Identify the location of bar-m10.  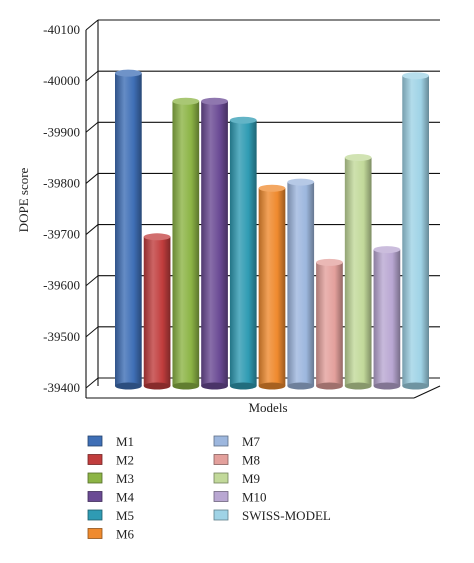
(387, 318).